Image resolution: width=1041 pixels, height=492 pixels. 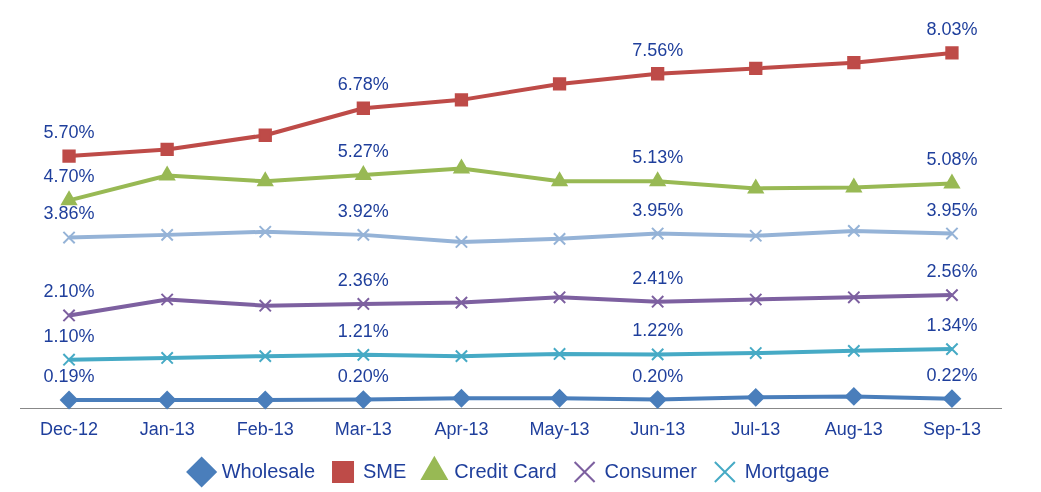 I want to click on data-label: 3.86%, so click(x=69, y=213).